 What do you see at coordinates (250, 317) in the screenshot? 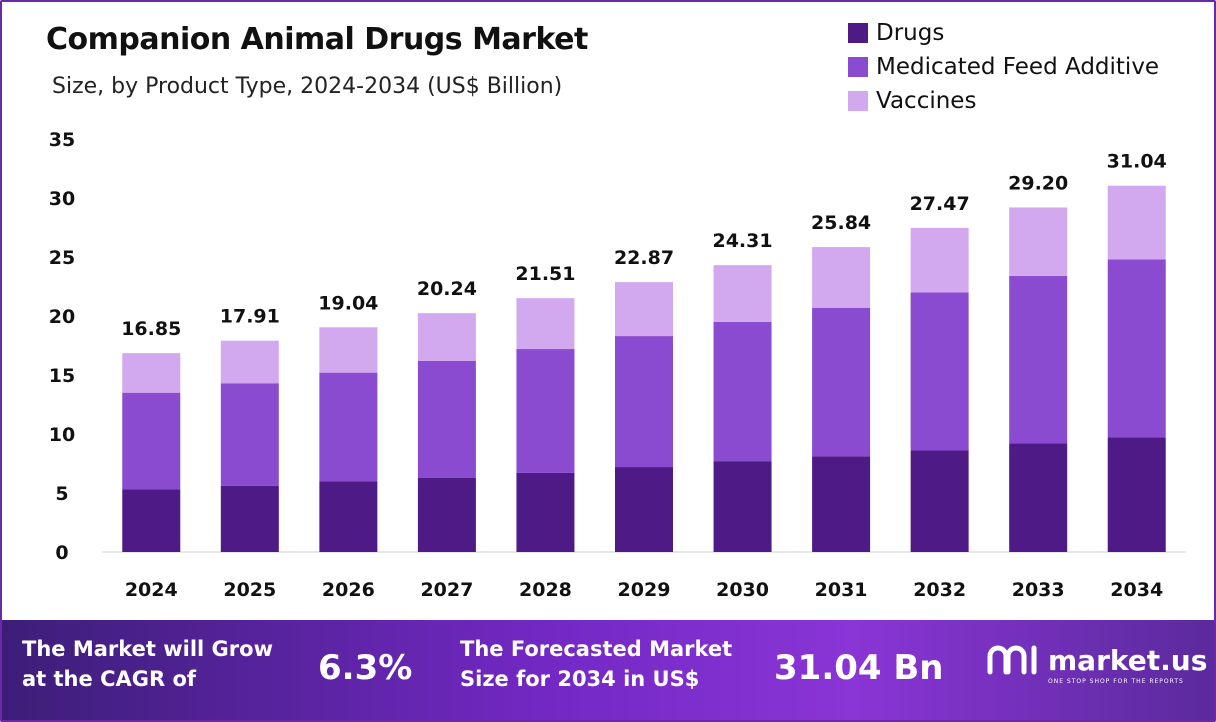
I see `bar-total-label: 17.91` at bounding box center [250, 317].